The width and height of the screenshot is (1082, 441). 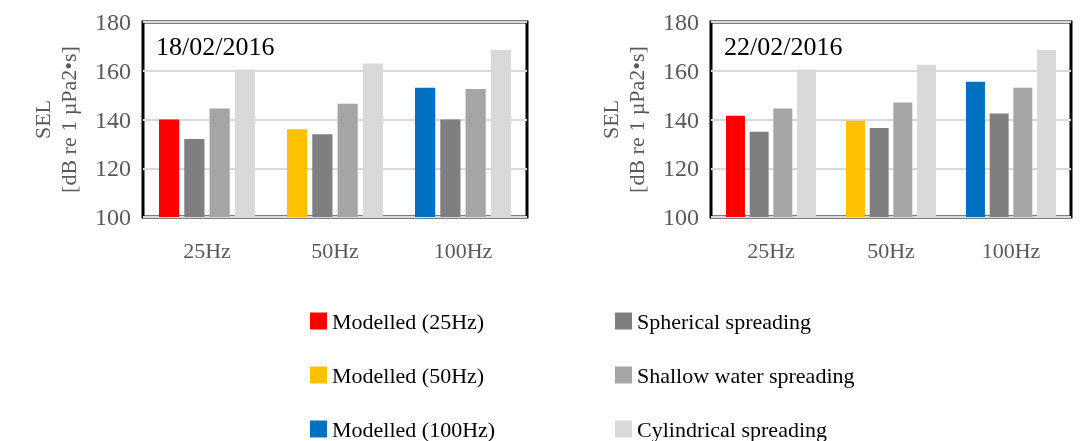 What do you see at coordinates (414, 428) in the screenshot?
I see `legend-label: Modelled (100Hz)` at bounding box center [414, 428].